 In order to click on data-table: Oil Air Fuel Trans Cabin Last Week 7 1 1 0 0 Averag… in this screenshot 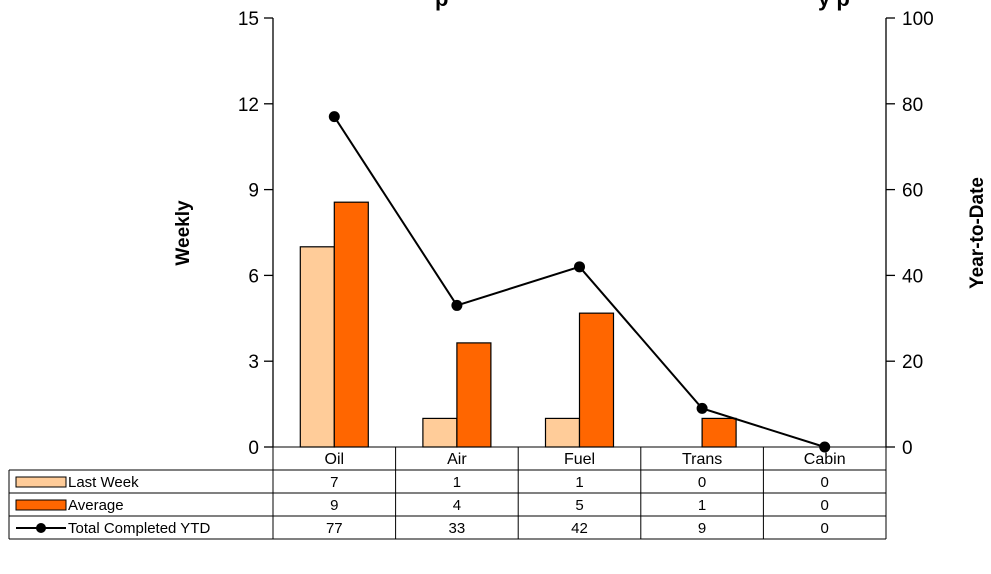, I will do `click(447, 493)`.